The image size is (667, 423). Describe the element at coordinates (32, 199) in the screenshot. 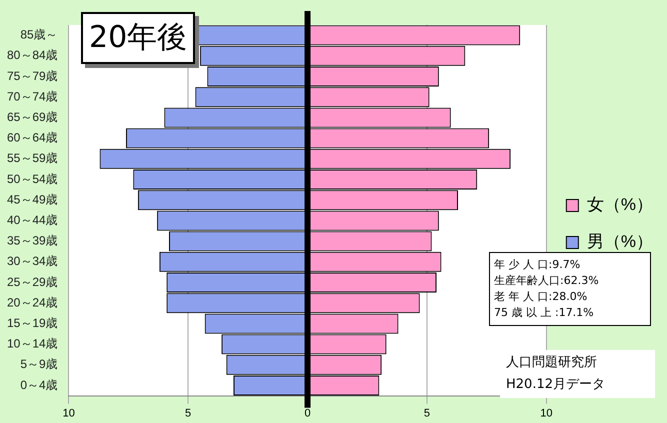

I see `y-tick-label: 45～49歳` at that location.